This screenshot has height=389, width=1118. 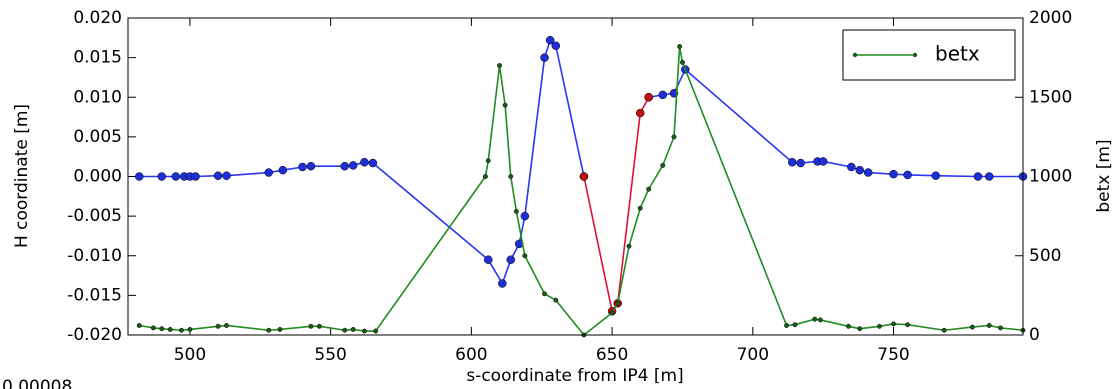 What do you see at coordinates (97, 177) in the screenshot?
I see `y-tick-label: 0.000` at bounding box center [97, 177].